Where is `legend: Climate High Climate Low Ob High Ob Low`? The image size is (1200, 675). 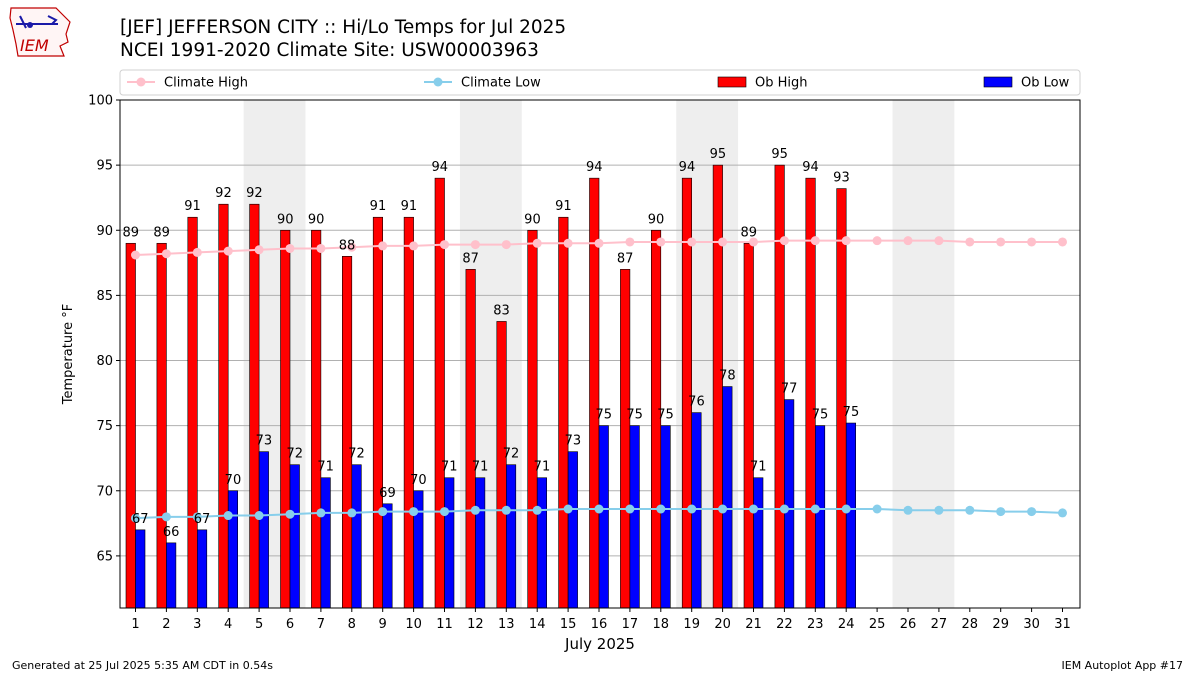 legend: Climate High Climate Low Ob High Ob Low is located at coordinates (600, 82).